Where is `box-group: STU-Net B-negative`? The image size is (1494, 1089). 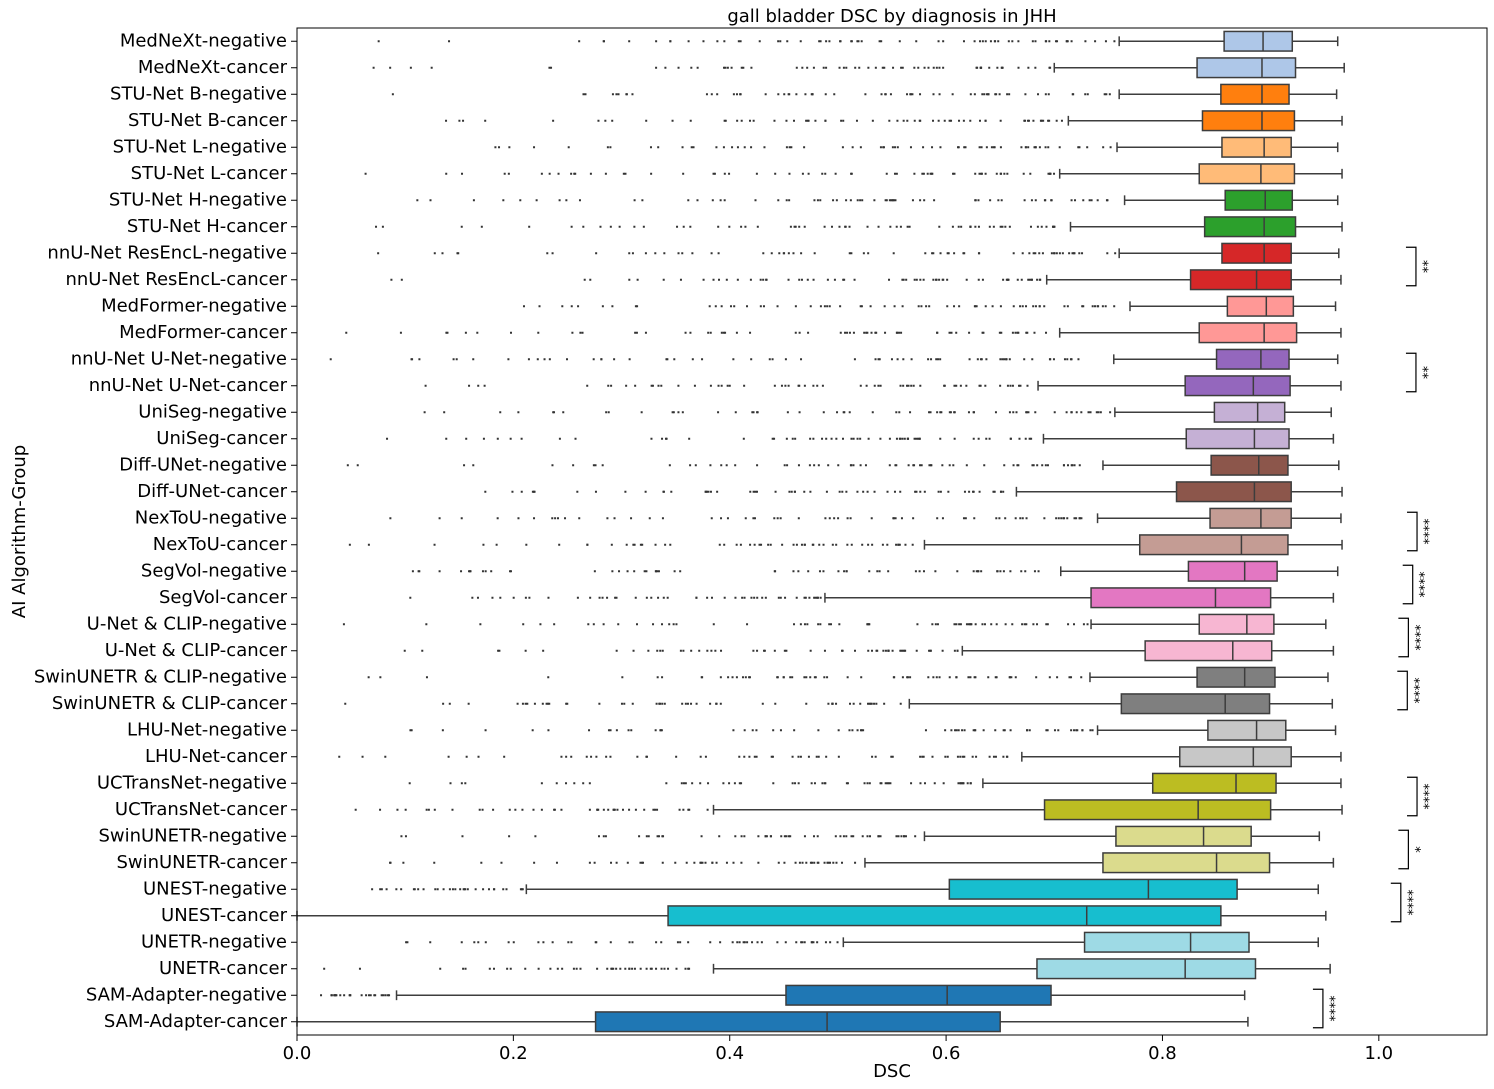 box-group: STU-Net B-negative is located at coordinates (724, 94).